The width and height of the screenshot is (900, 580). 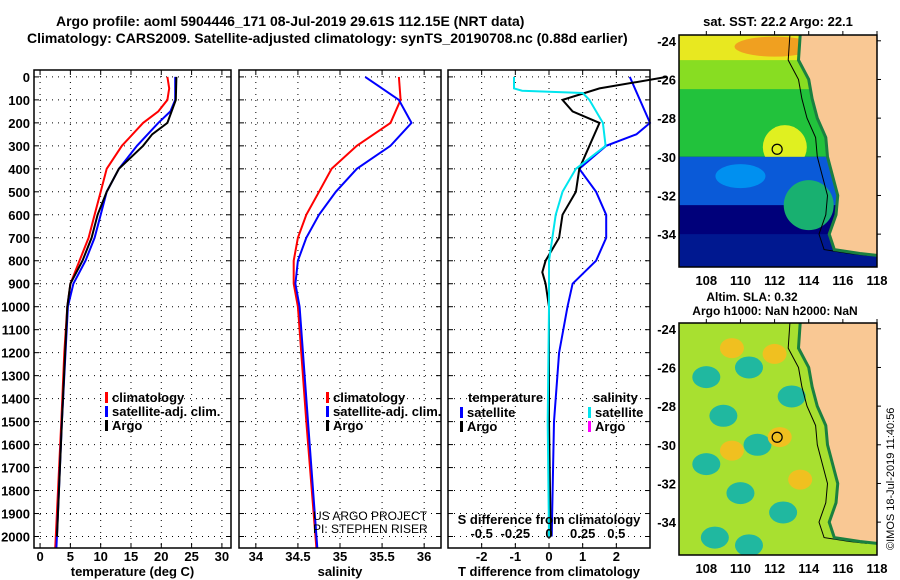 What do you see at coordinates (15, 353) in the screenshot?
I see `y-tick-label: 1200` at bounding box center [15, 353].